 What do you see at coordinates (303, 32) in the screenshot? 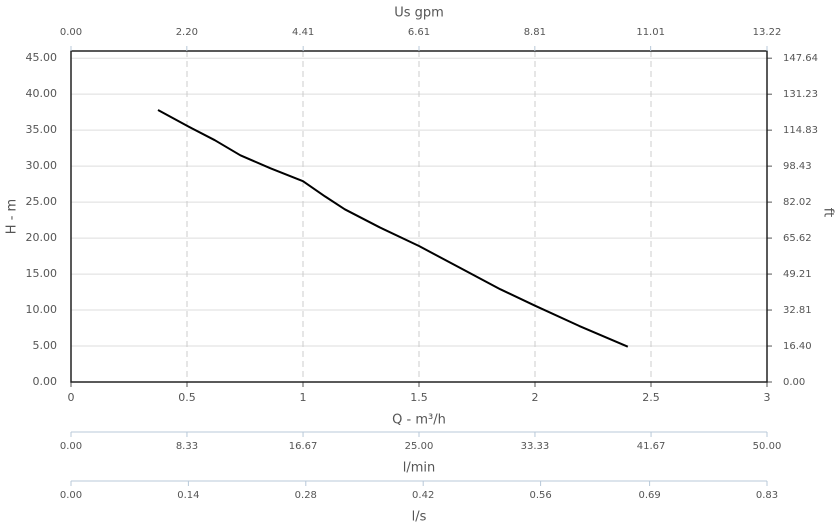
I see `axis-tick-label: 4.41` at bounding box center [303, 32].